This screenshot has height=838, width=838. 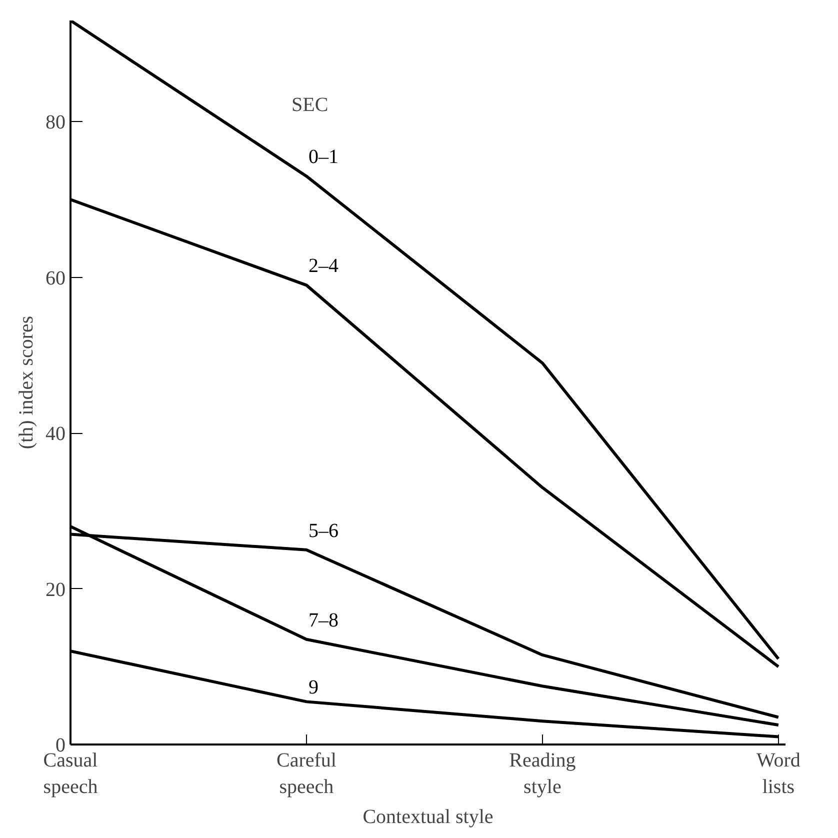 I want to click on x-tick-label: Reading style, so click(x=542, y=774).